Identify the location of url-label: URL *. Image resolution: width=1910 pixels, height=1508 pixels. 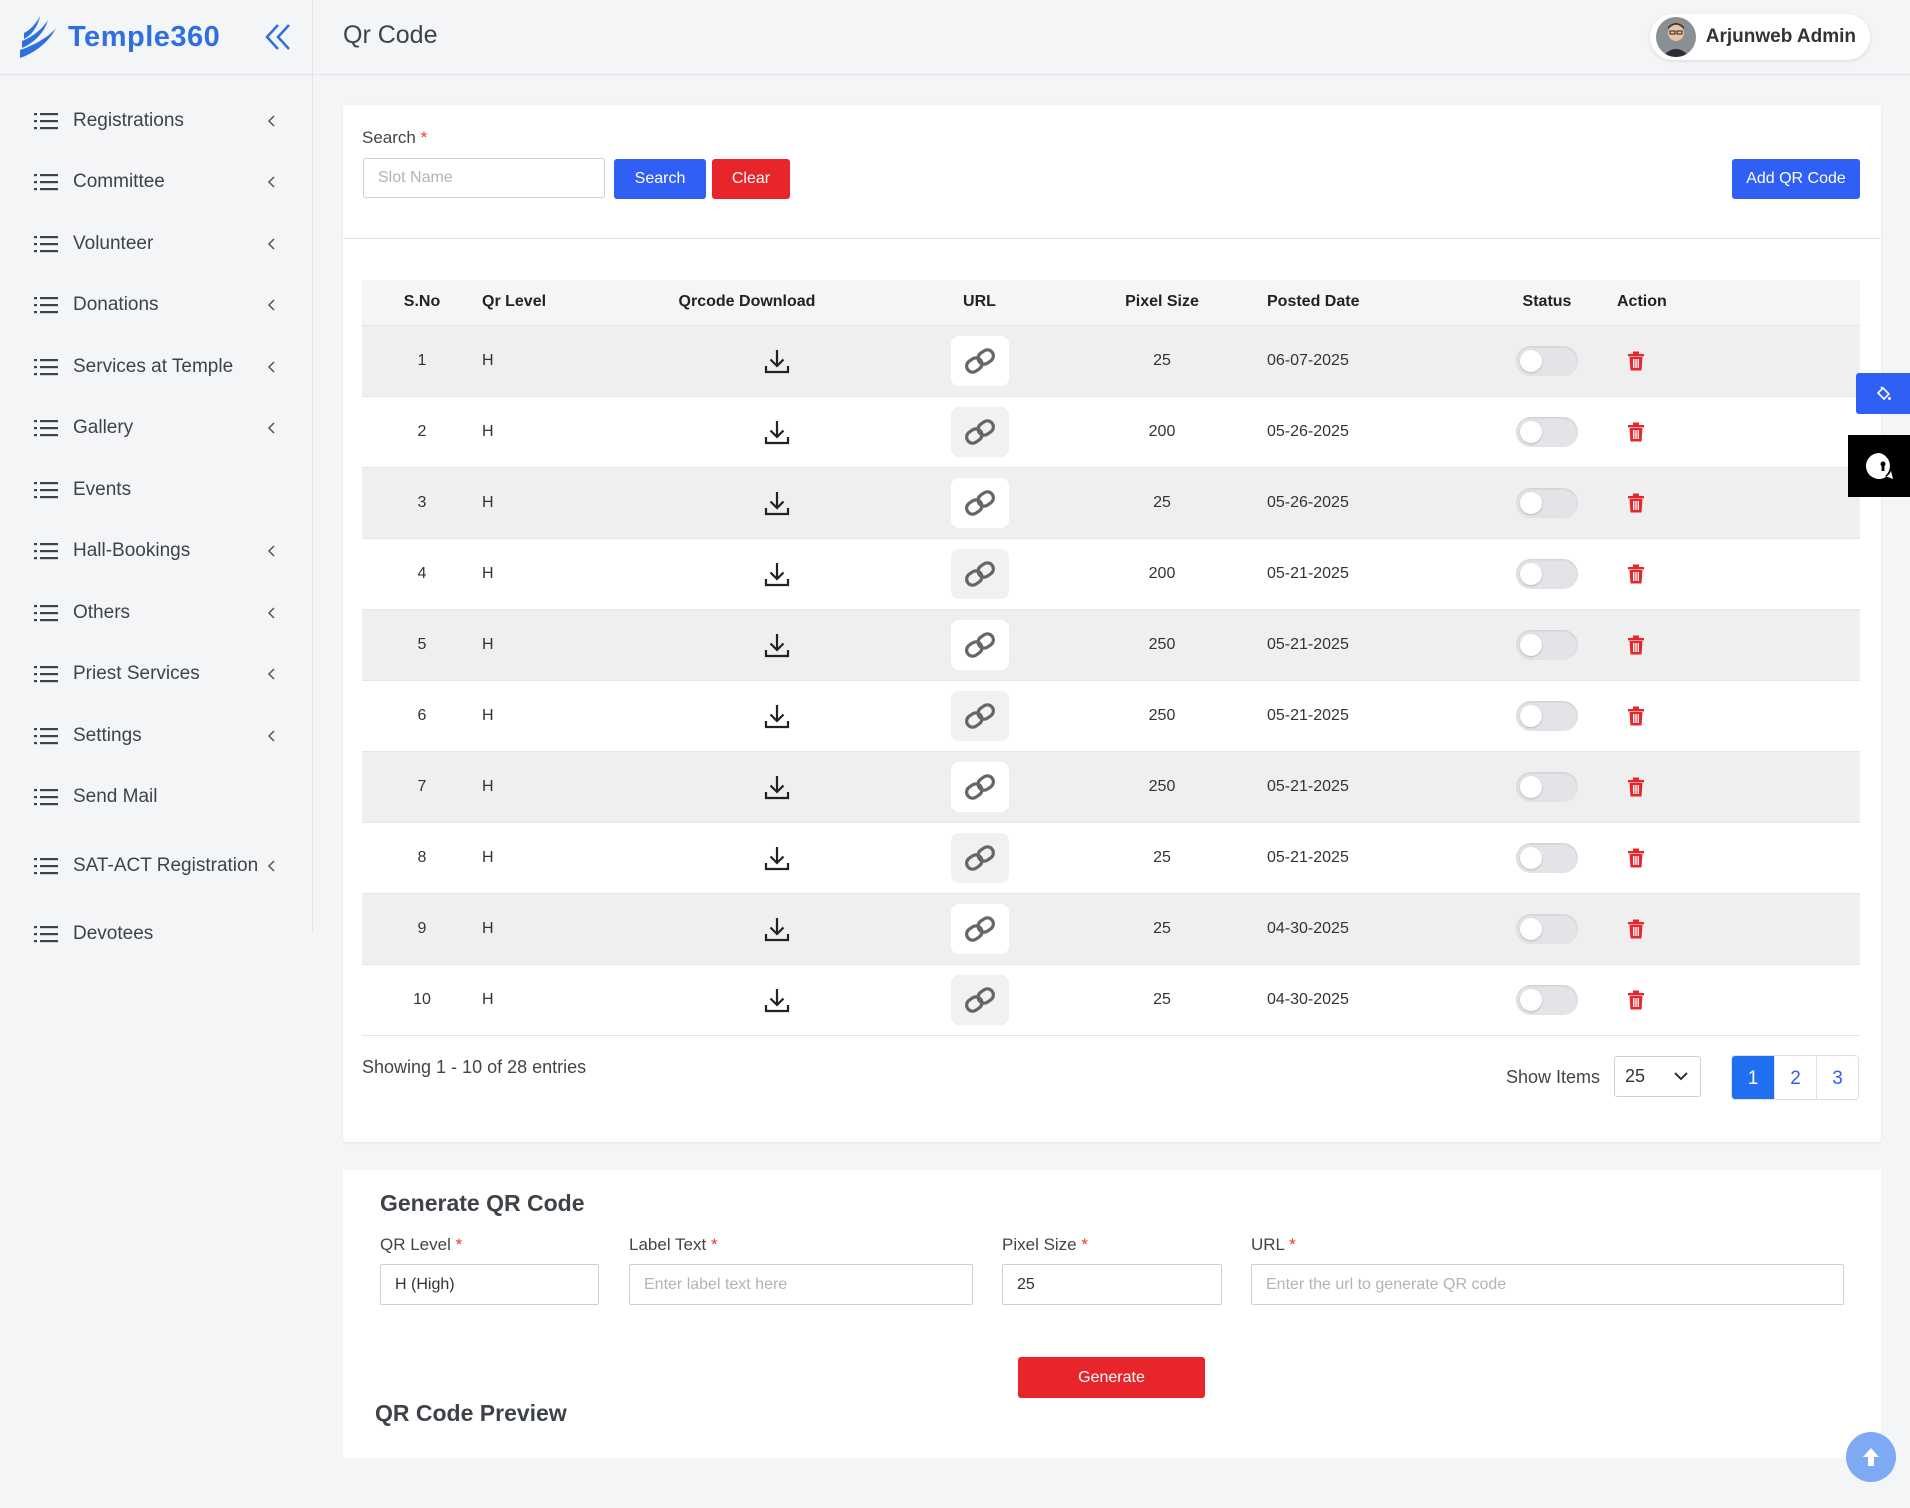
(1273, 1245).